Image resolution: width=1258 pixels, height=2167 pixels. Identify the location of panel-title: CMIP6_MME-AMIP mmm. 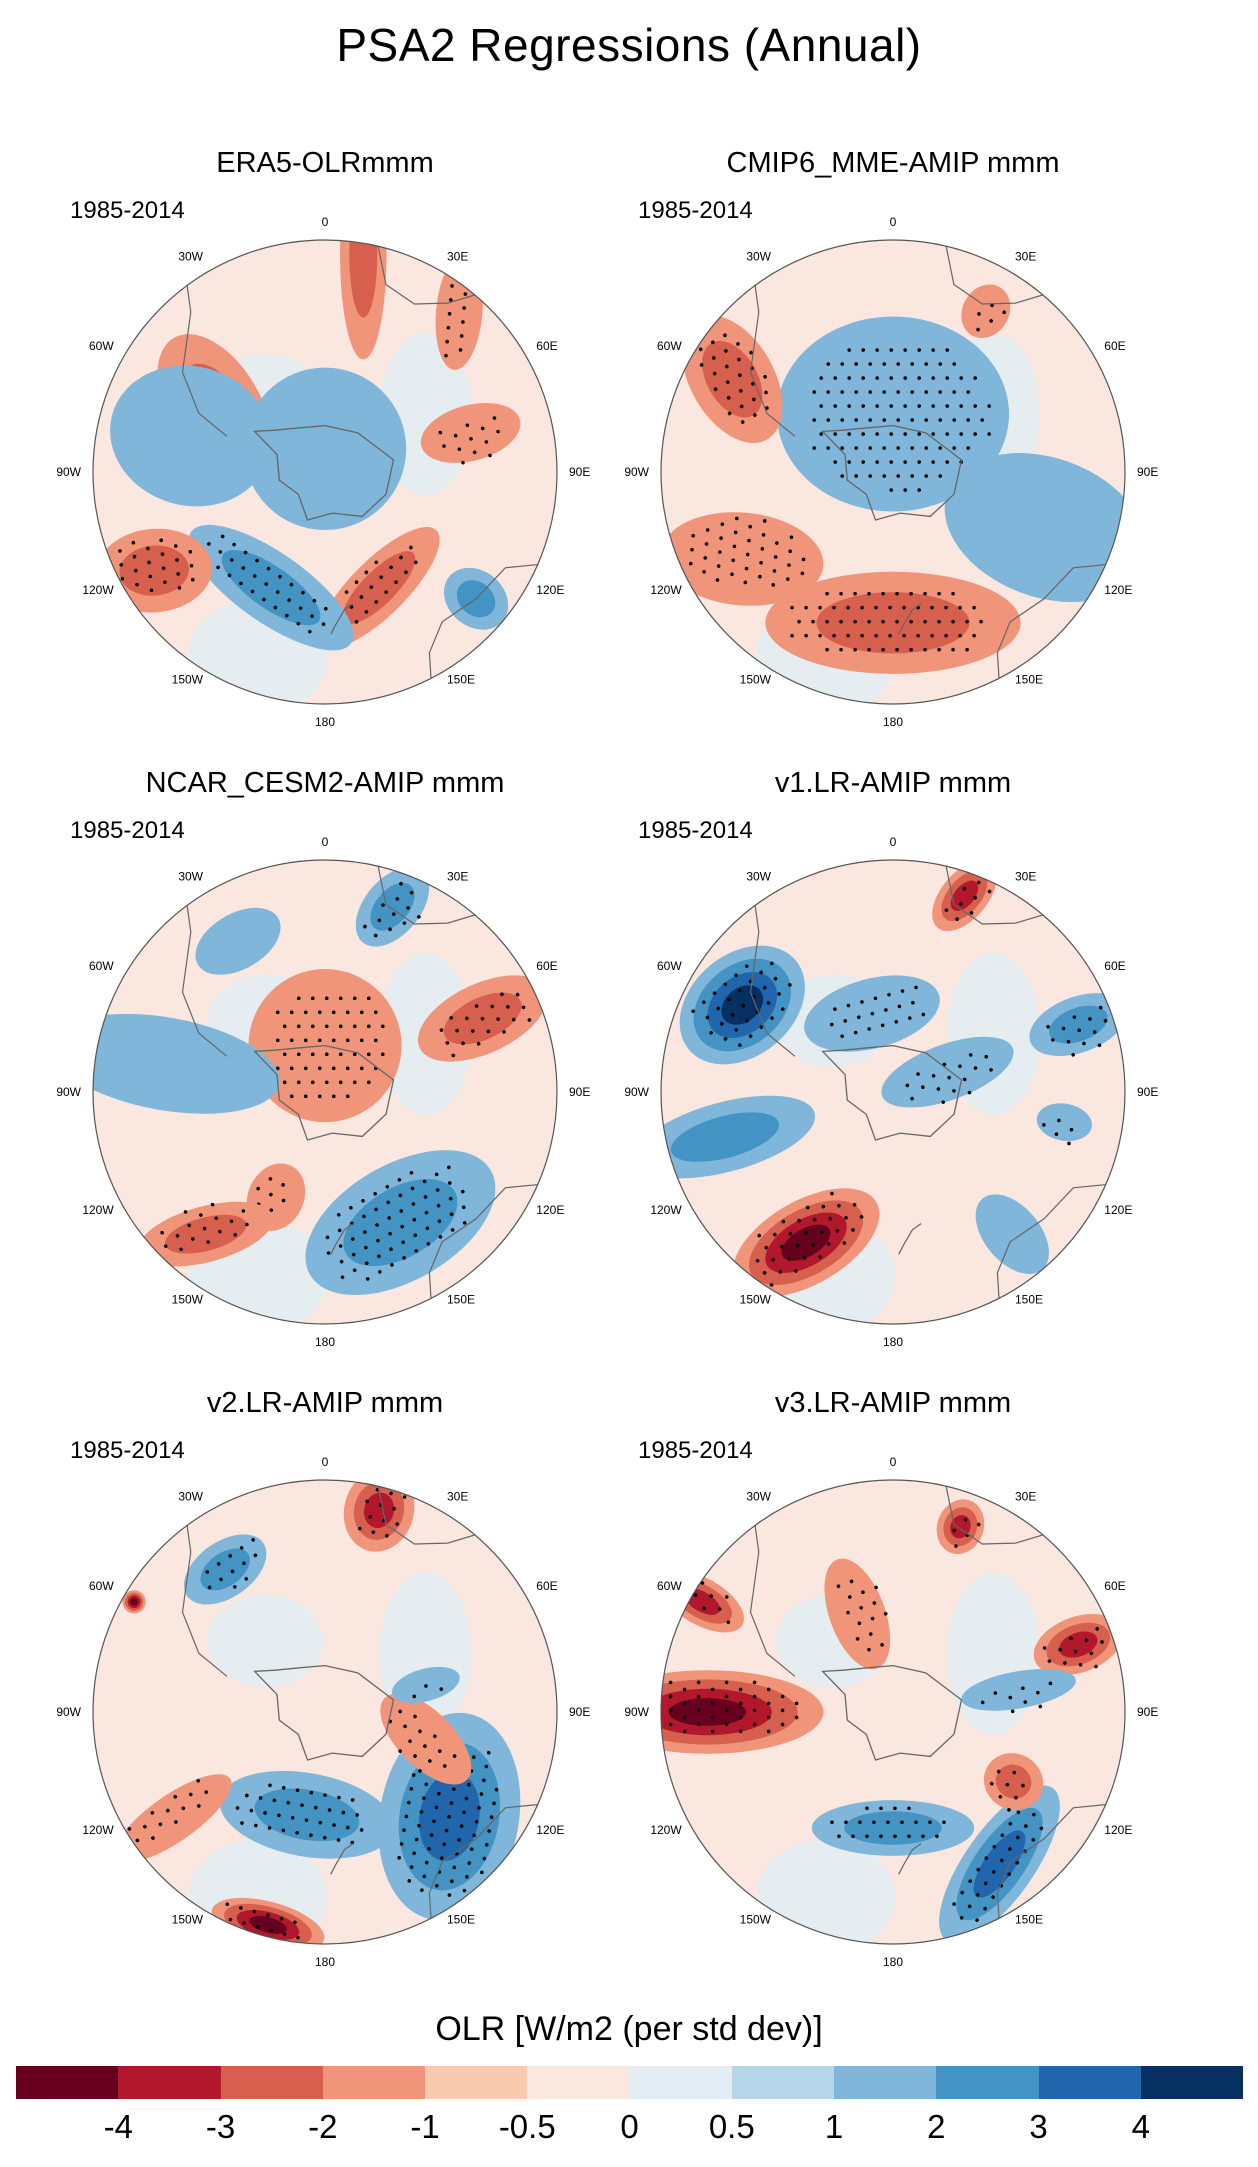
(893, 163).